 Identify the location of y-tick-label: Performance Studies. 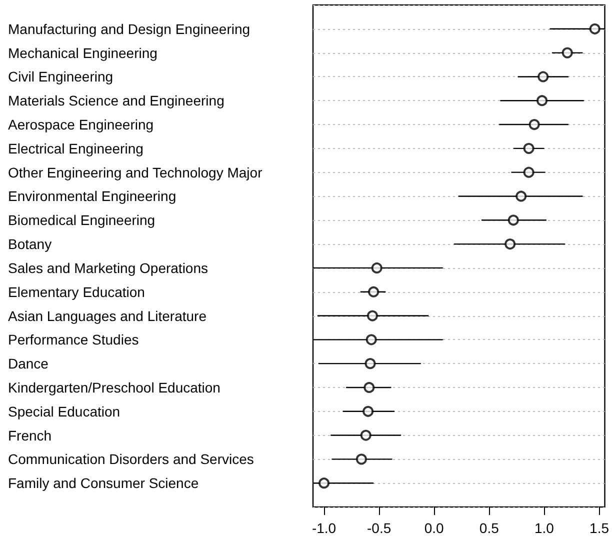
(73, 340).